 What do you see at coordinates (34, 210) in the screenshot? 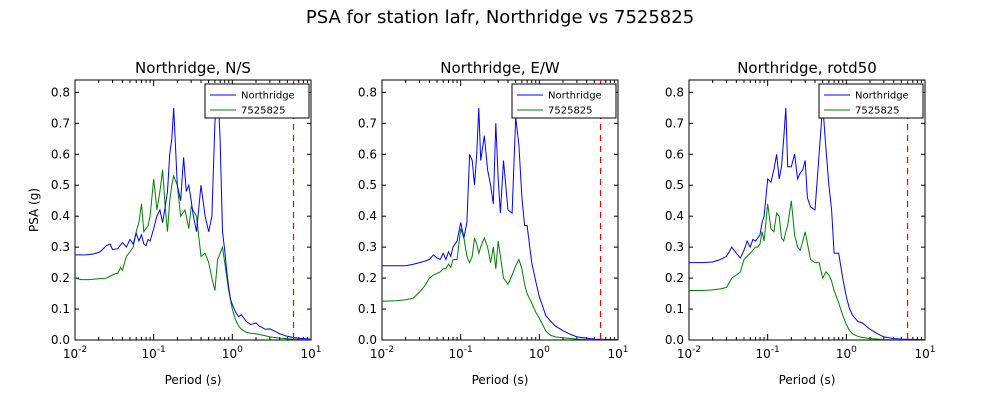
I see `y-axis-label: PSA (g)` at bounding box center [34, 210].